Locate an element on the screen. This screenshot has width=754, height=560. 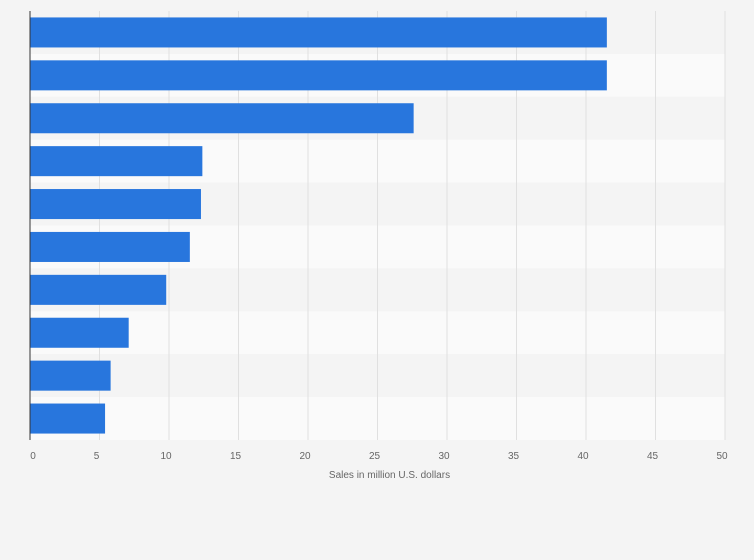
x-tick-label-10: 50 is located at coordinates (722, 456).